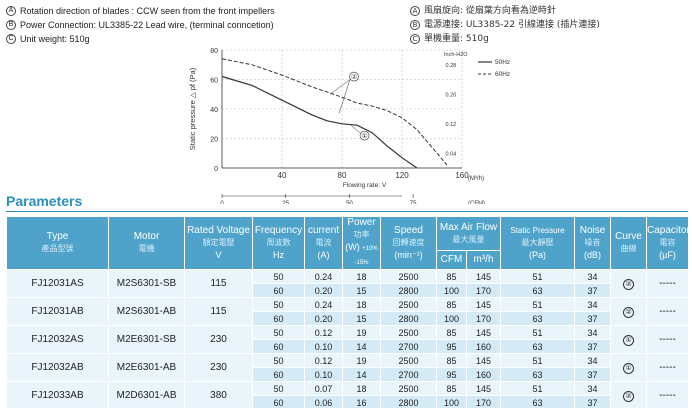  I want to click on cell-voltage: 230, so click(218, 367).